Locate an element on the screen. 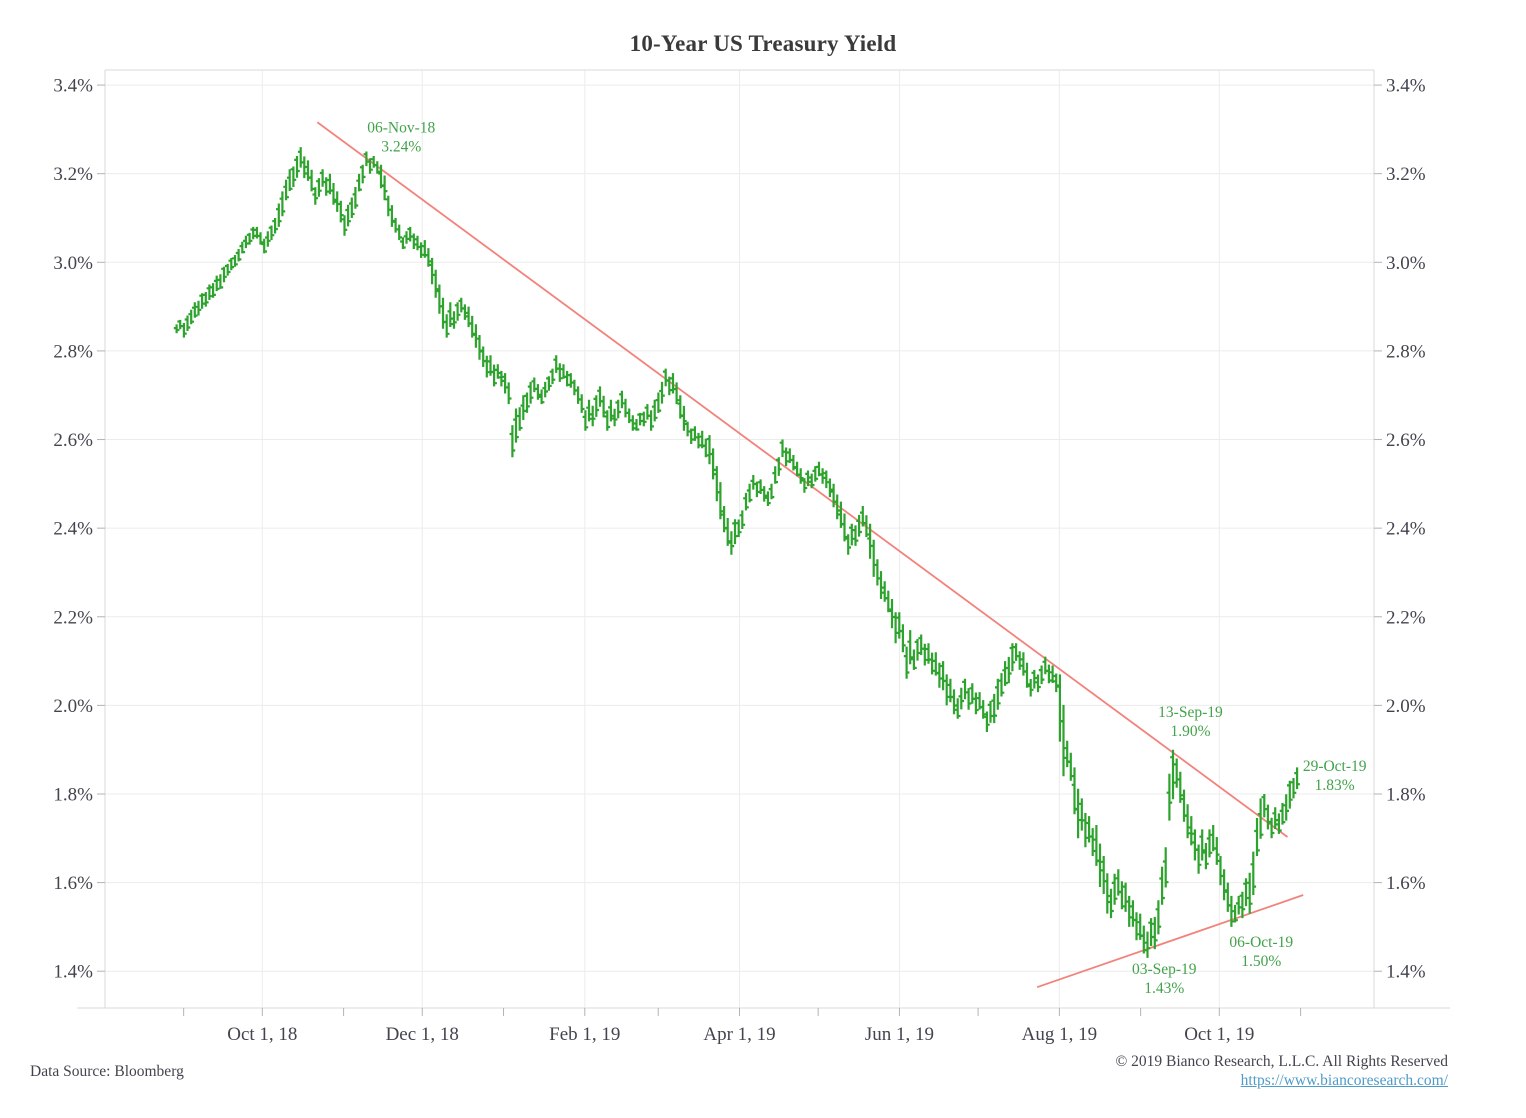  x-tick-label: Aug 1, 19 is located at coordinates (1059, 1034).